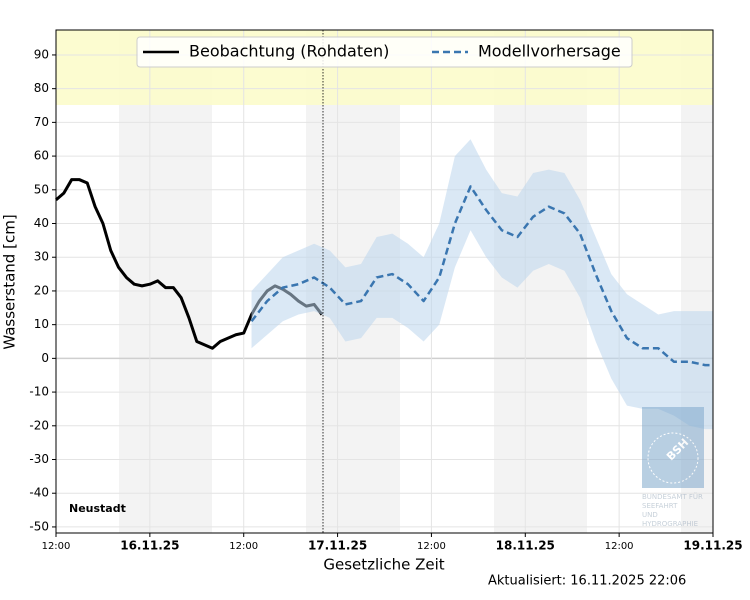  I want to click on updated-label: Aktualisiert: 16.11.2025 22:06, so click(587, 581).